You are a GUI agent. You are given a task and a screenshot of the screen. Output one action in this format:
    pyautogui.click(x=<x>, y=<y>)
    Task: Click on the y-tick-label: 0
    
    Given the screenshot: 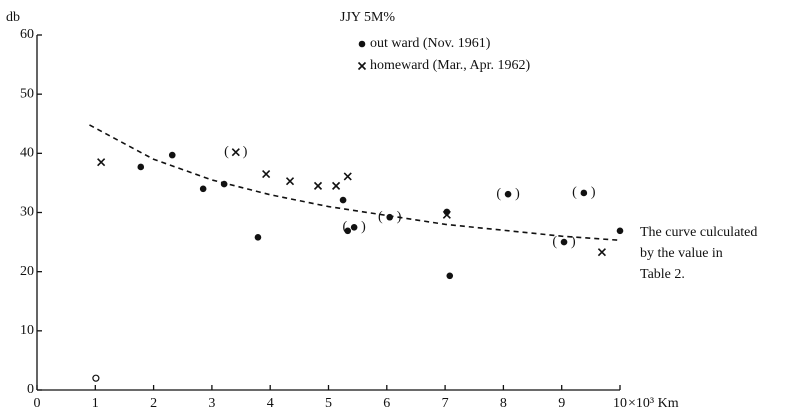 What is the action you would take?
    pyautogui.click(x=30, y=389)
    